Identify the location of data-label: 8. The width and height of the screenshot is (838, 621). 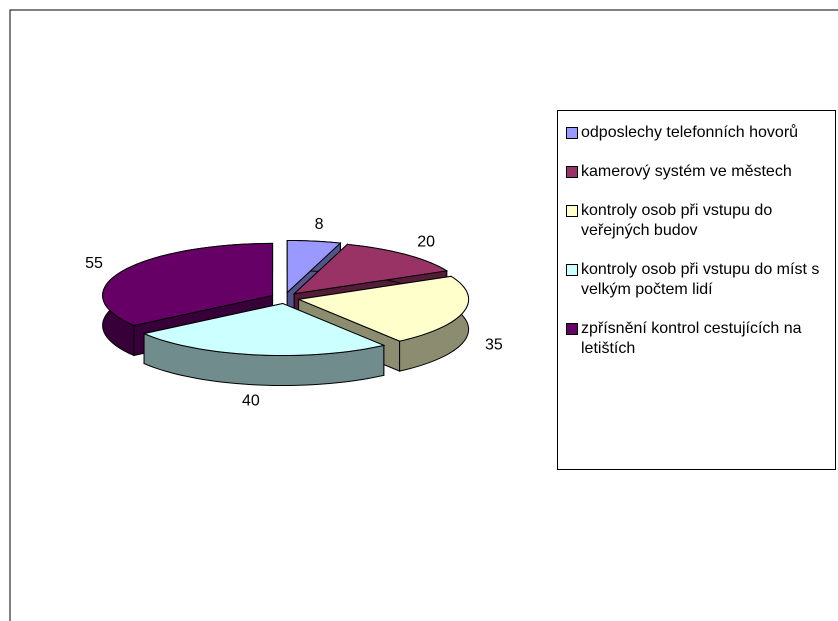
(319, 224).